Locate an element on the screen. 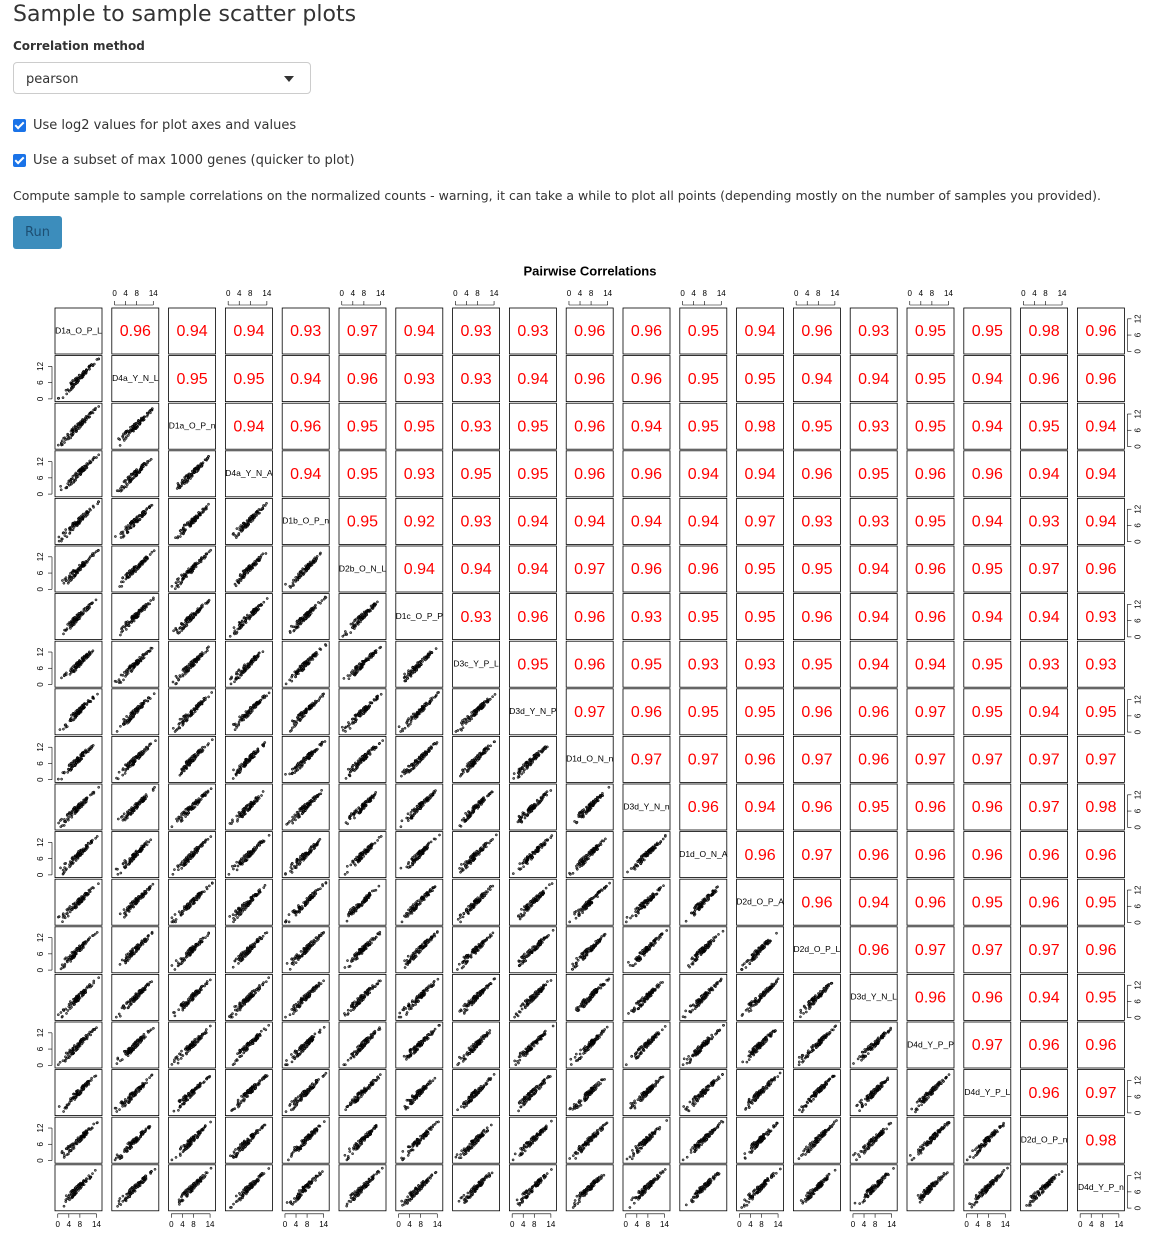  x-tick-label: 4 is located at coordinates (409, 1224).